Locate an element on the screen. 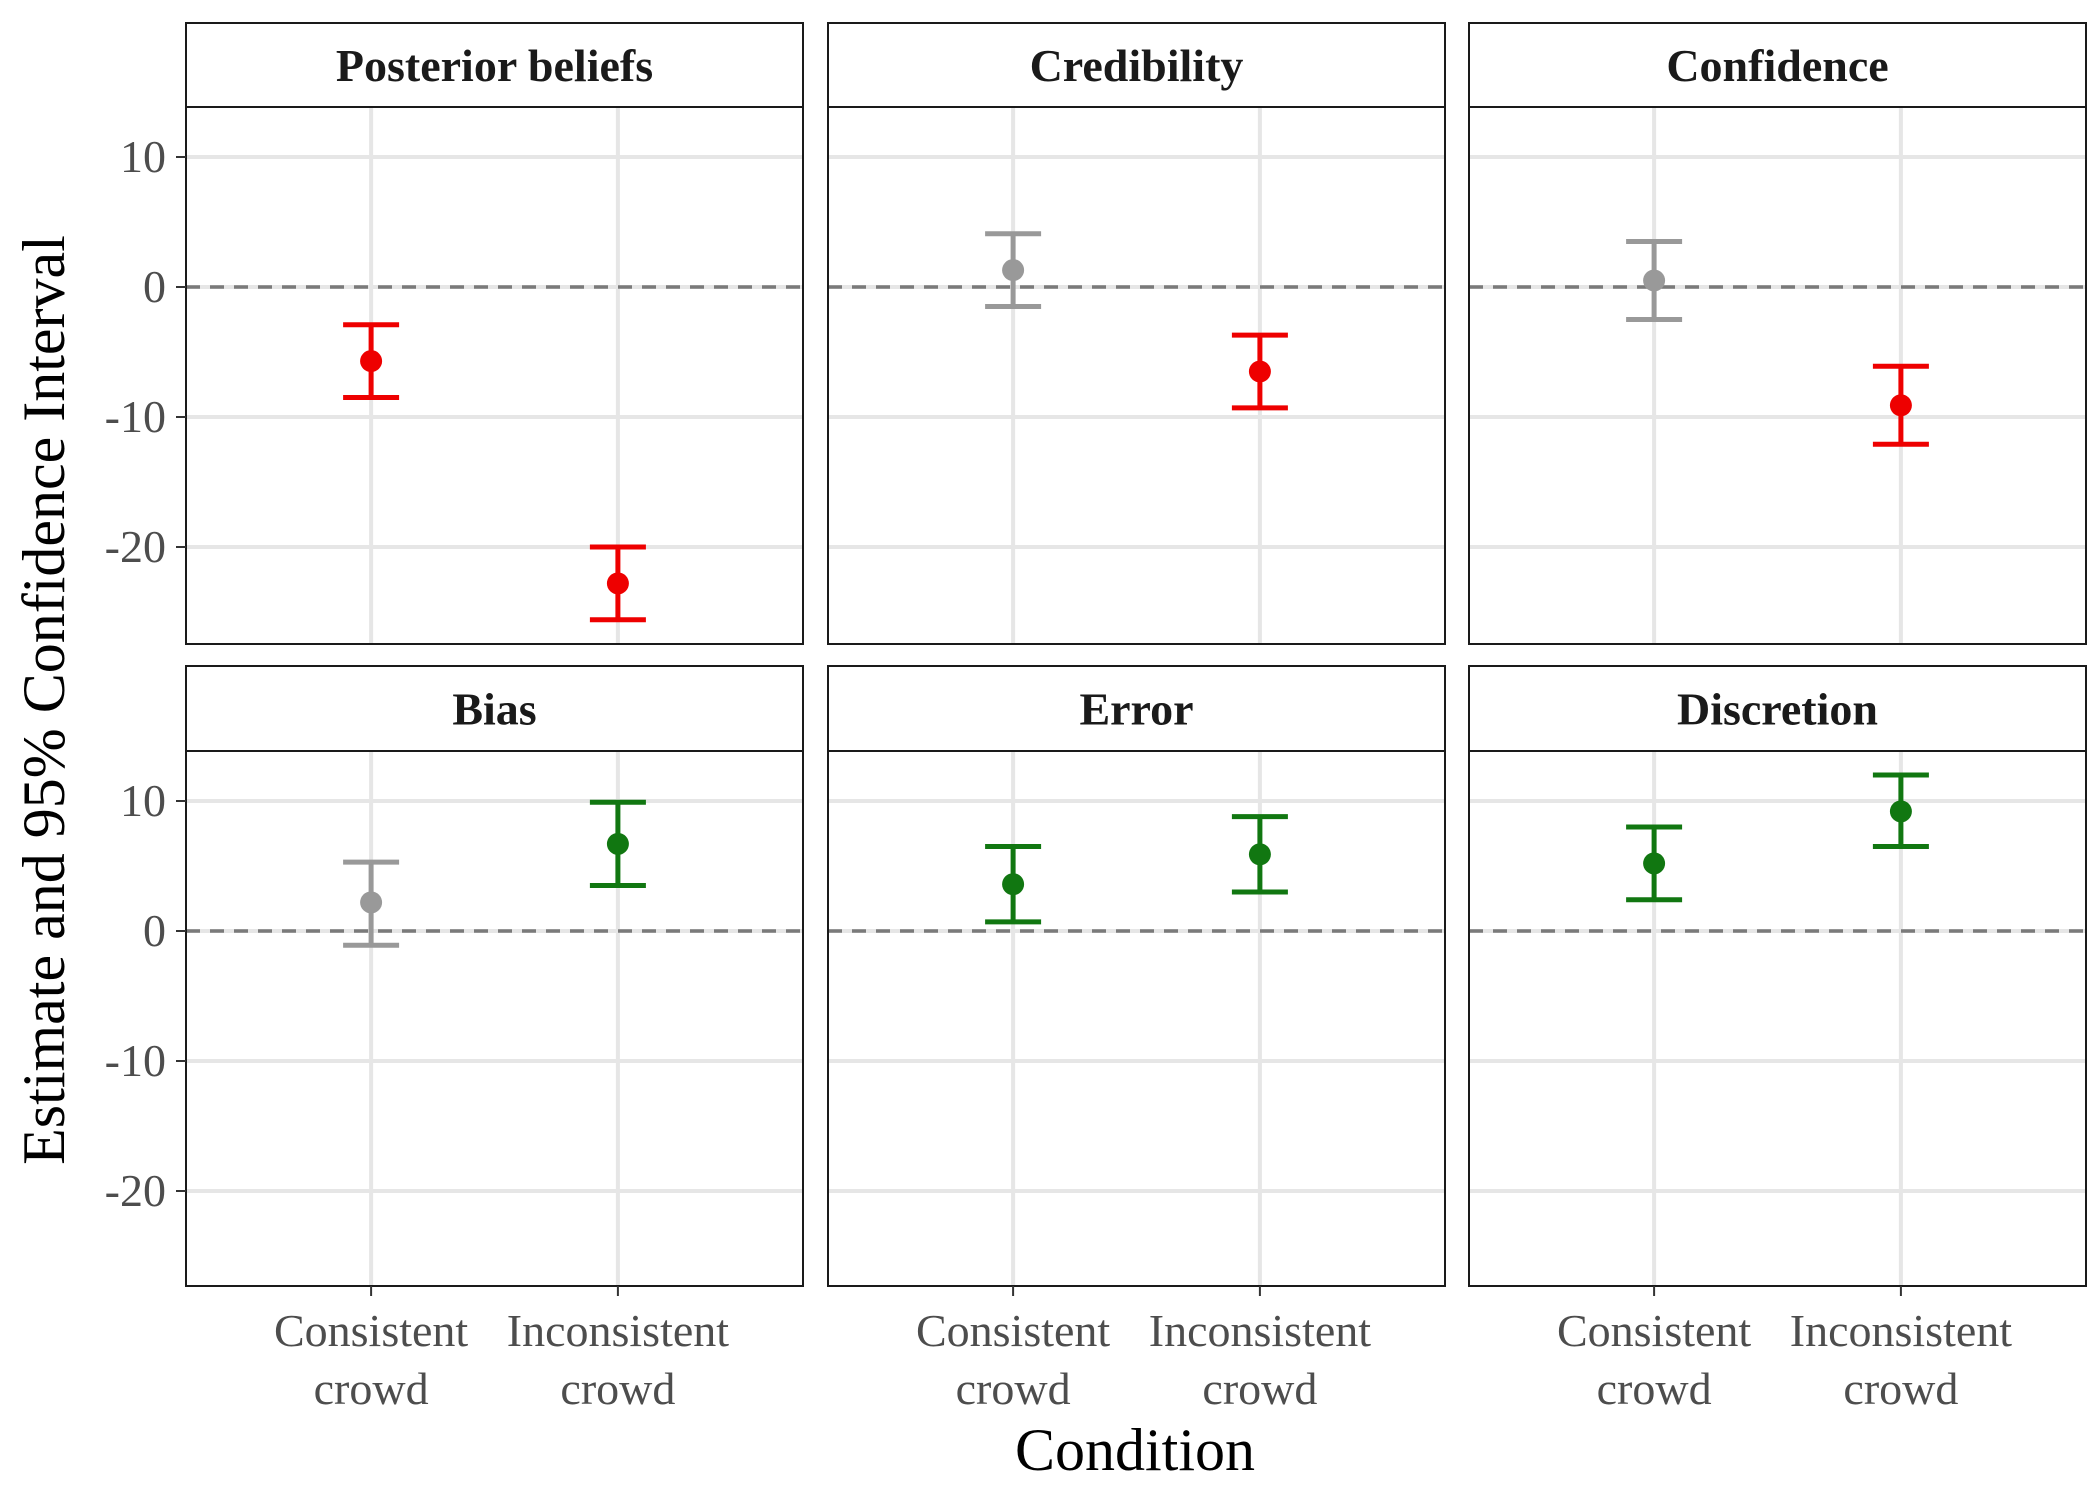 This screenshot has height=1500, width=2100. panel-title: Confidence is located at coordinates (1777, 65).